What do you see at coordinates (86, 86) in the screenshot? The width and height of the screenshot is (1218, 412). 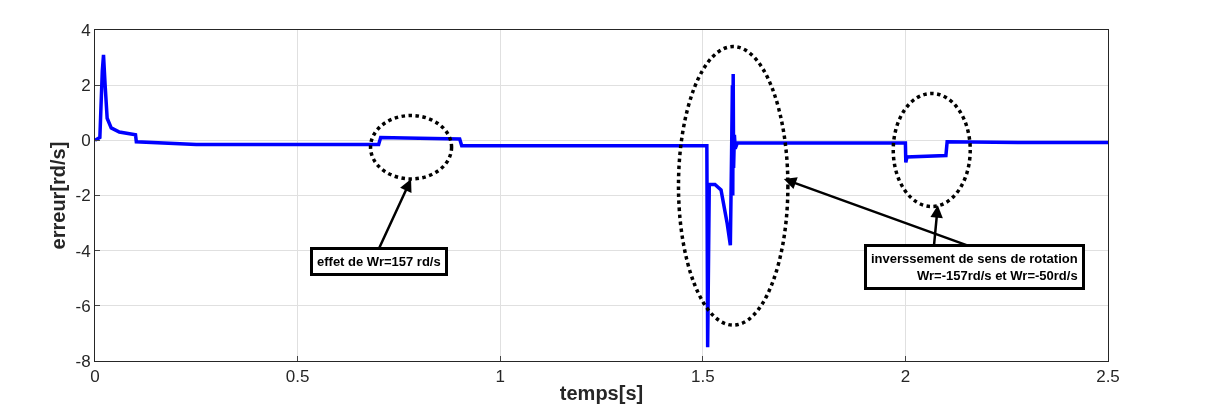 I see `y-tick-label: 2` at bounding box center [86, 86].